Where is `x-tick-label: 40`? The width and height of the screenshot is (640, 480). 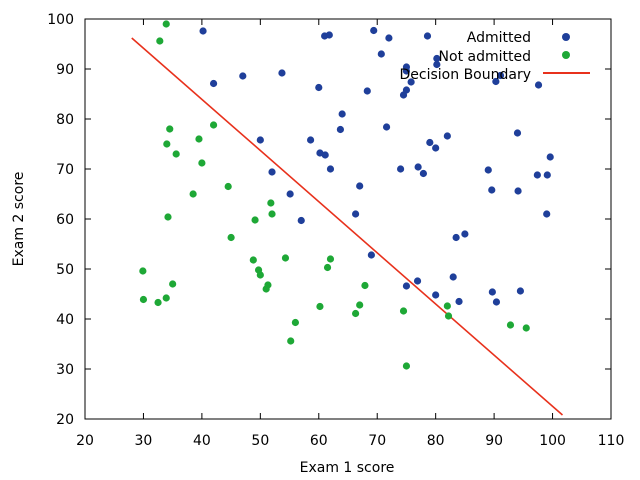
x-tick-label: 40 is located at coordinates (202, 441).